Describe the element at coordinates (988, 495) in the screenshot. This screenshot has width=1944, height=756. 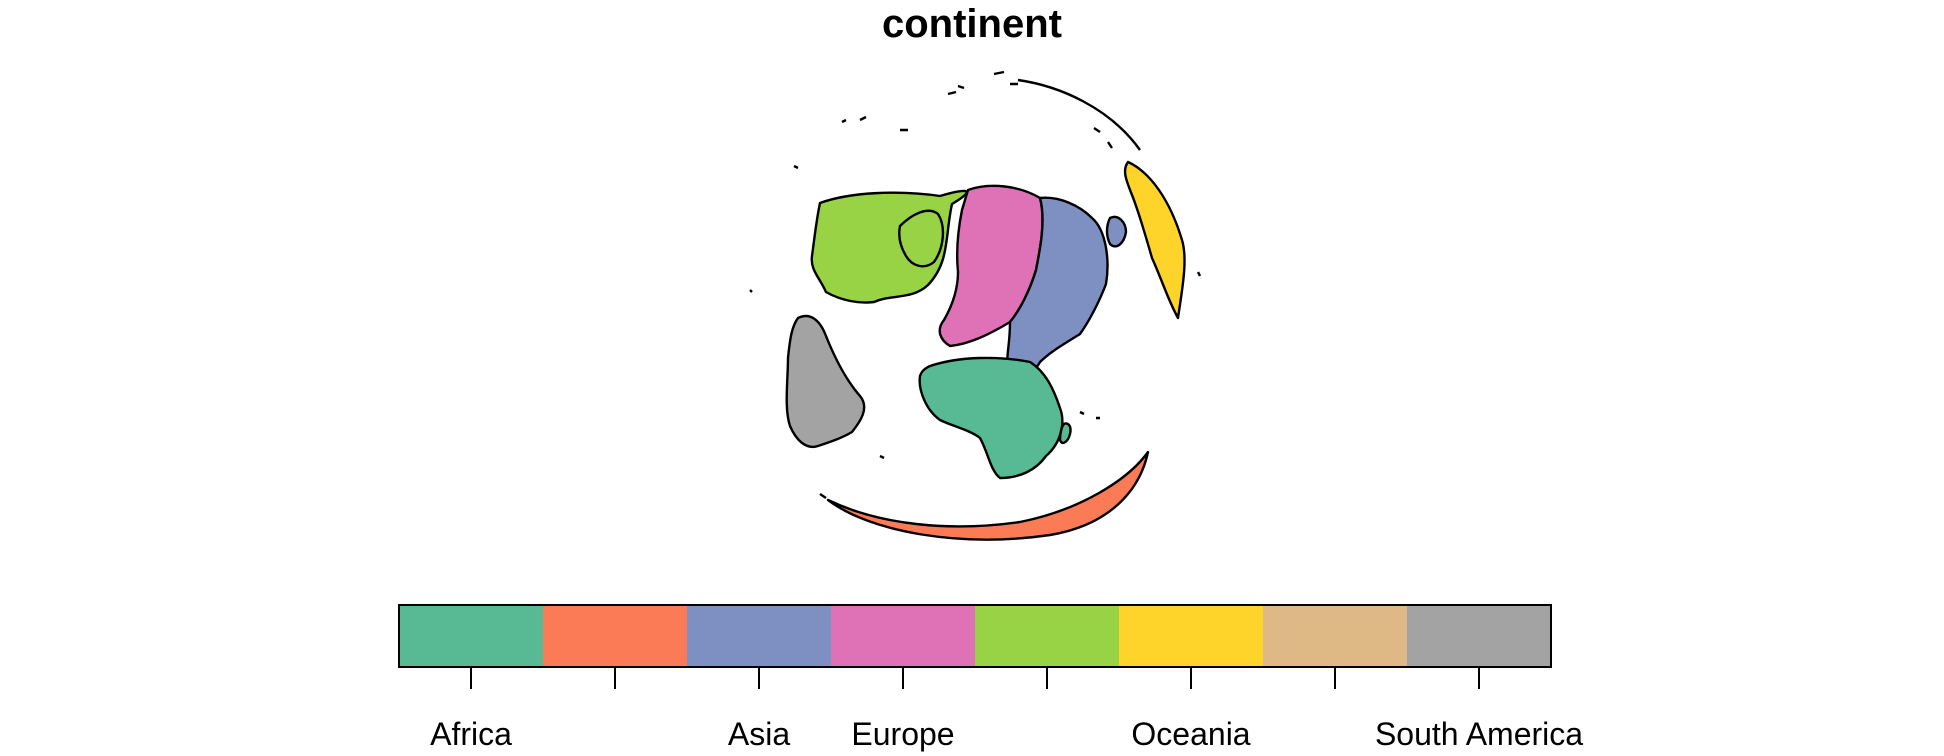
I see `map-region-antarctica` at that location.